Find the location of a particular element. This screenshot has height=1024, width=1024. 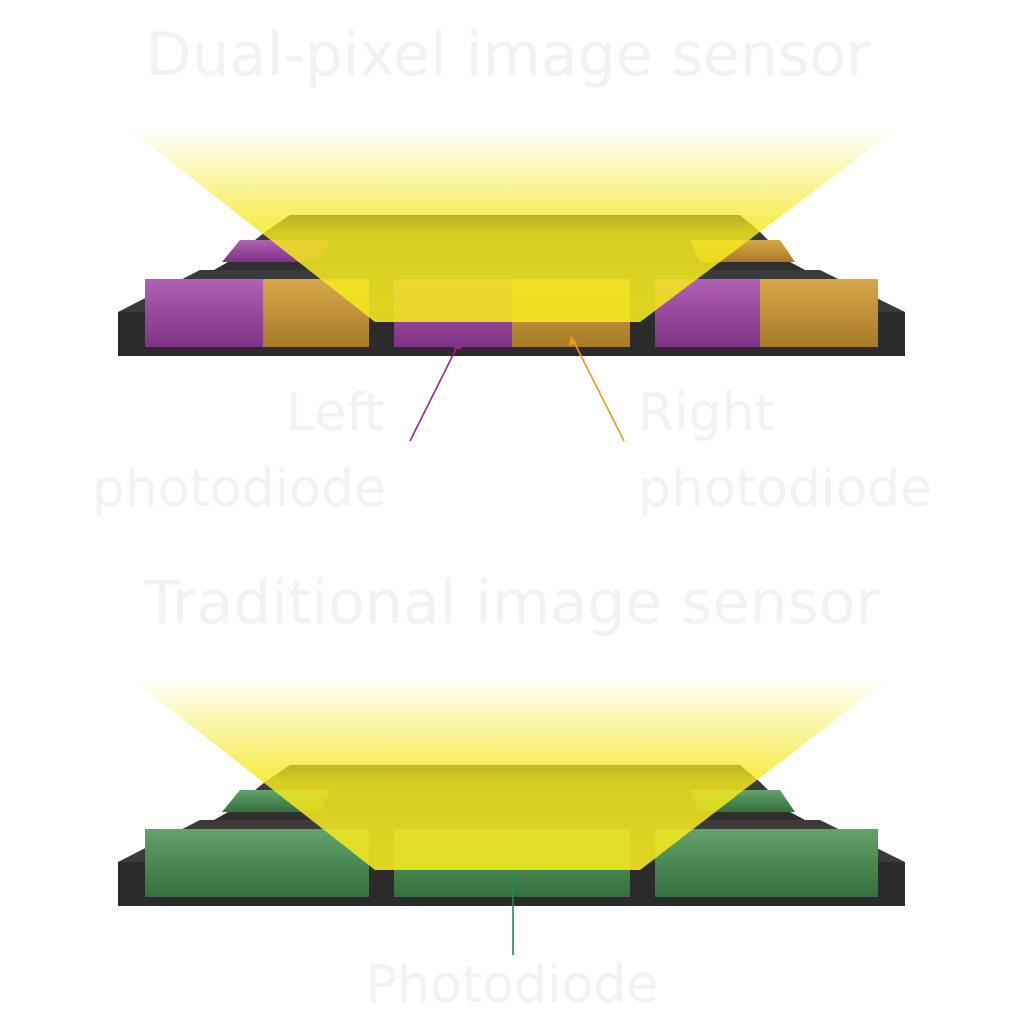

right-photodiode-label-line1: Right is located at coordinates (706, 413).